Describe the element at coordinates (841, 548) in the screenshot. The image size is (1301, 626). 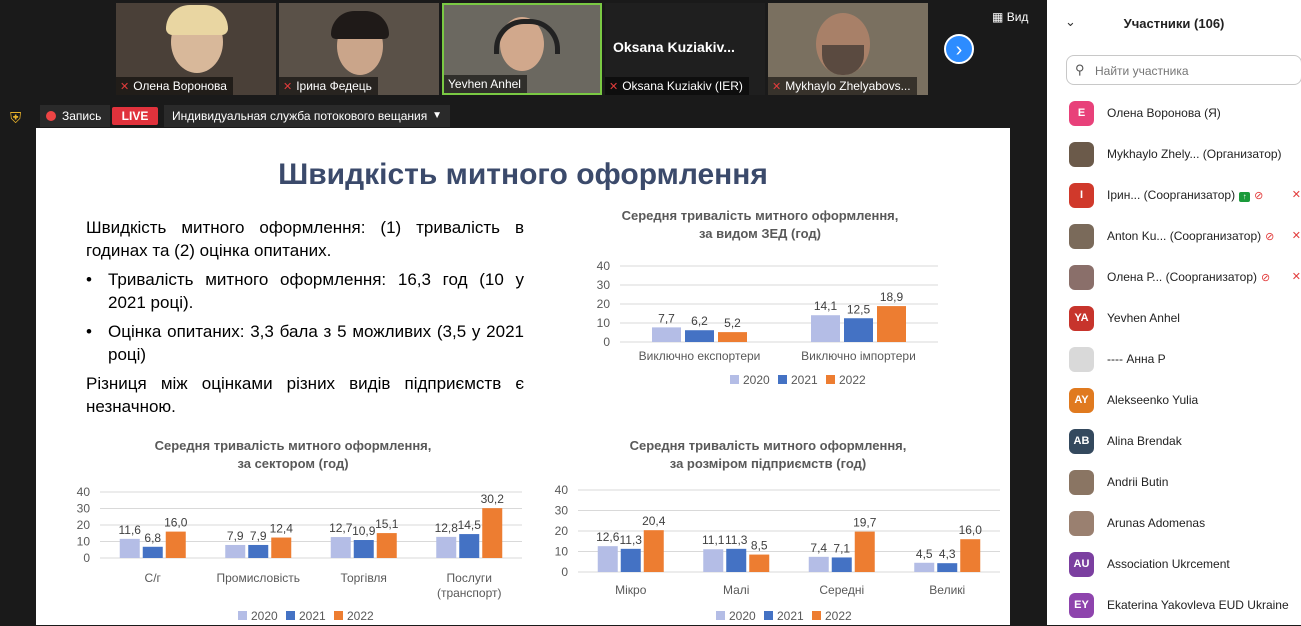
I see `data-label: 7,1` at that location.